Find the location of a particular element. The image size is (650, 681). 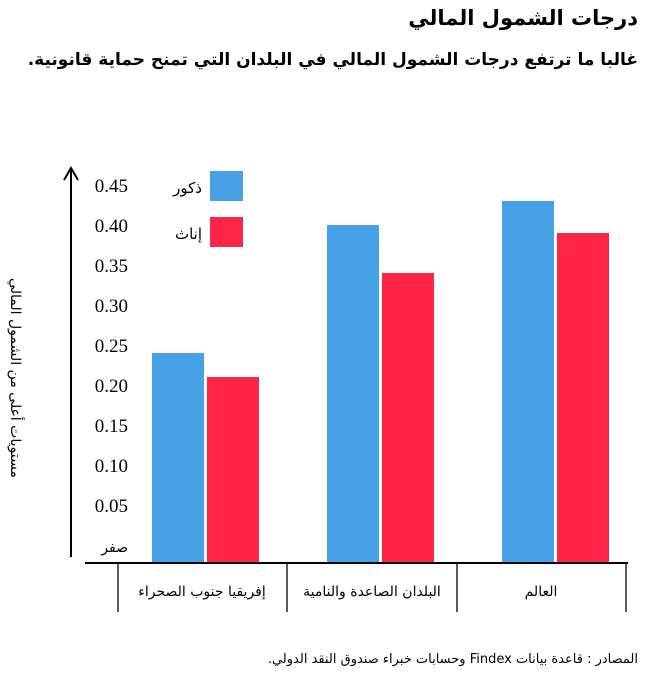

chart-title: درجات الشمول المالي is located at coordinates (523, 18).